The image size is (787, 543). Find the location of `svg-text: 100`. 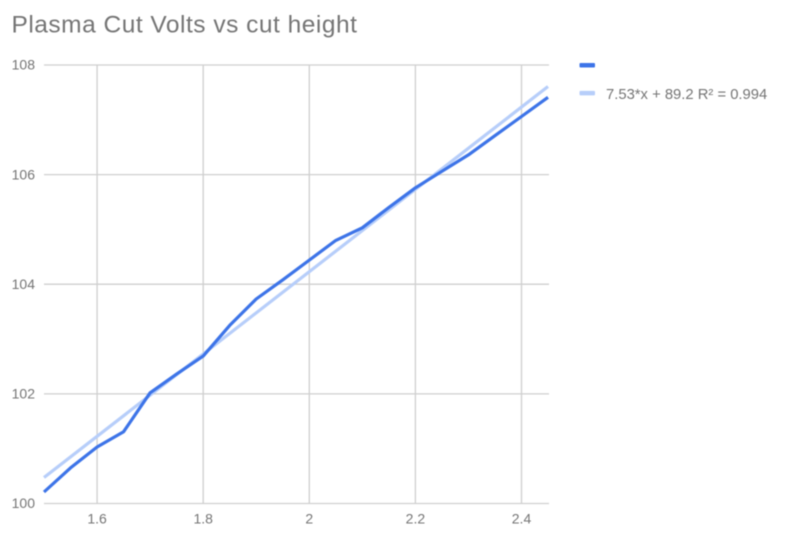

svg-text: 100 is located at coordinates (24, 503).